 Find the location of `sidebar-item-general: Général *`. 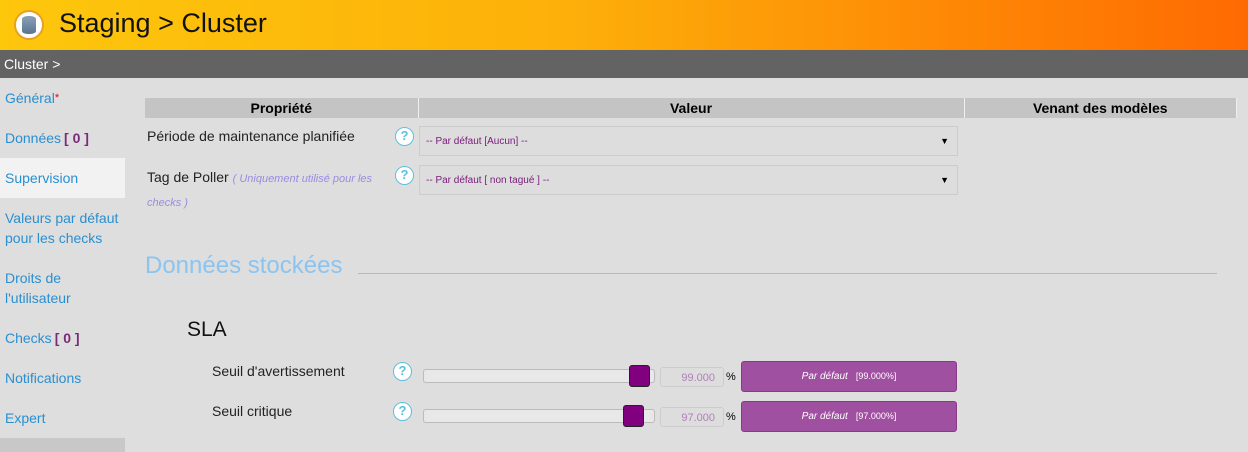

sidebar-item-general: Général * is located at coordinates (62, 98).